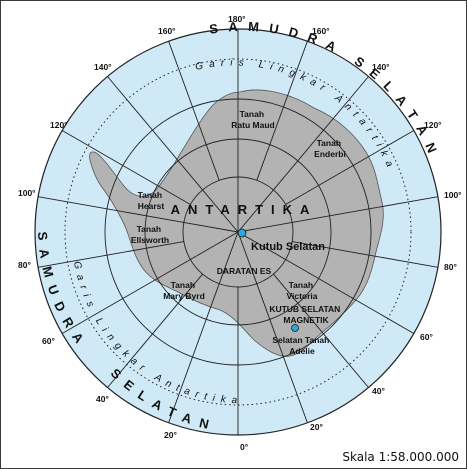  Describe the element at coordinates (330, 148) in the screenshot. I see `region-enderbi: Tanah Enderbi` at that location.